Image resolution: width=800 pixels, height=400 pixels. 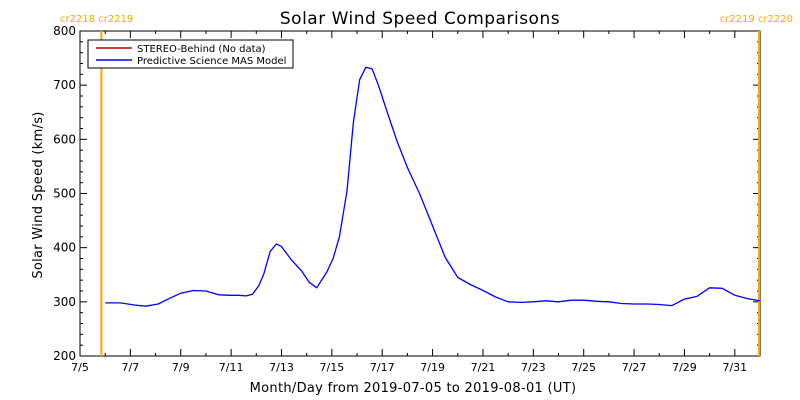 What do you see at coordinates (201, 49) in the screenshot?
I see `legend-label-stereo: STEREO-Behind (No data)` at bounding box center [201, 49].